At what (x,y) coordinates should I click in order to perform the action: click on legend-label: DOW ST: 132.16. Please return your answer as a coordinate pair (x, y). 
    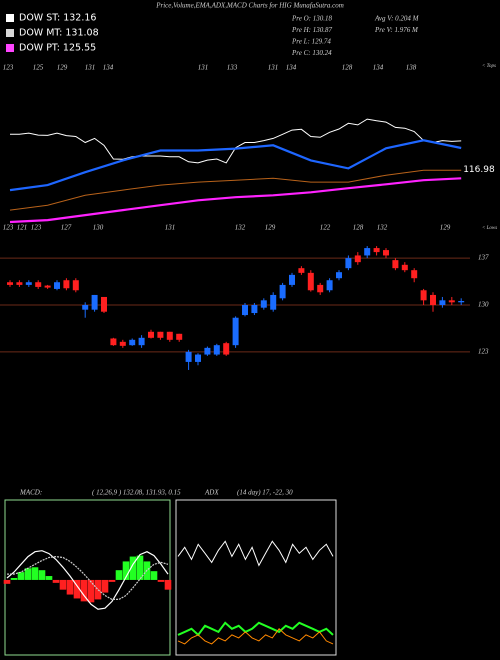
    Looking at the image, I should click on (57, 18).